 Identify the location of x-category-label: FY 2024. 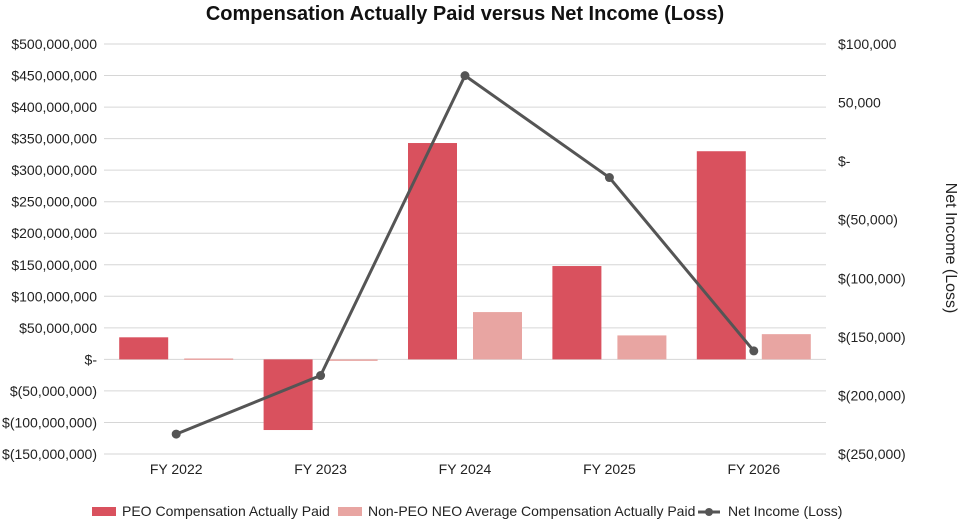
(465, 469).